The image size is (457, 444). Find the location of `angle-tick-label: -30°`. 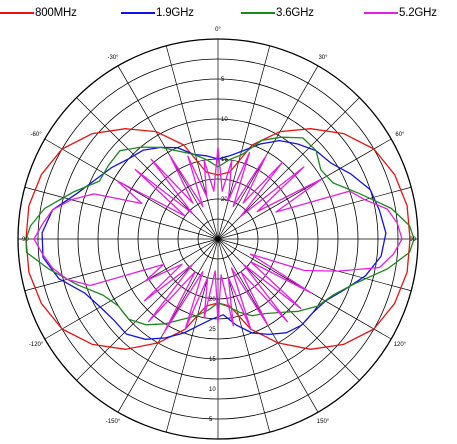

angle-tick-label: -30° is located at coordinates (113, 58).